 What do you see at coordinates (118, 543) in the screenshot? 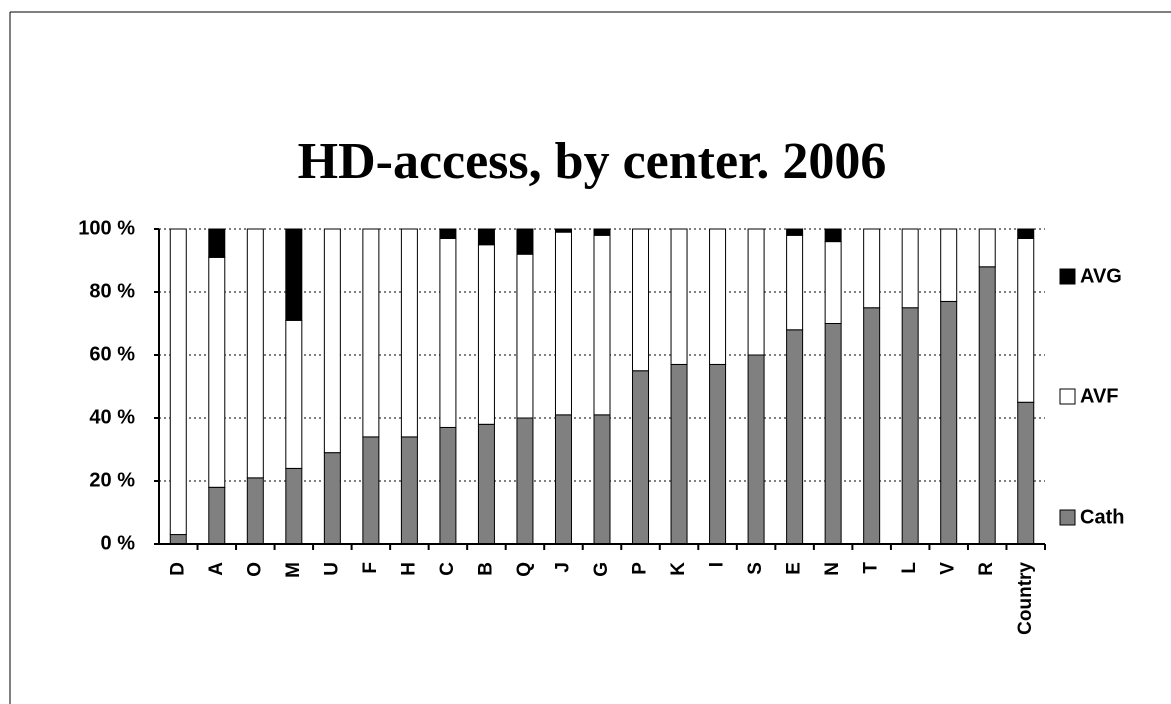
I see `y-tick-label: 0 %` at bounding box center [118, 543].